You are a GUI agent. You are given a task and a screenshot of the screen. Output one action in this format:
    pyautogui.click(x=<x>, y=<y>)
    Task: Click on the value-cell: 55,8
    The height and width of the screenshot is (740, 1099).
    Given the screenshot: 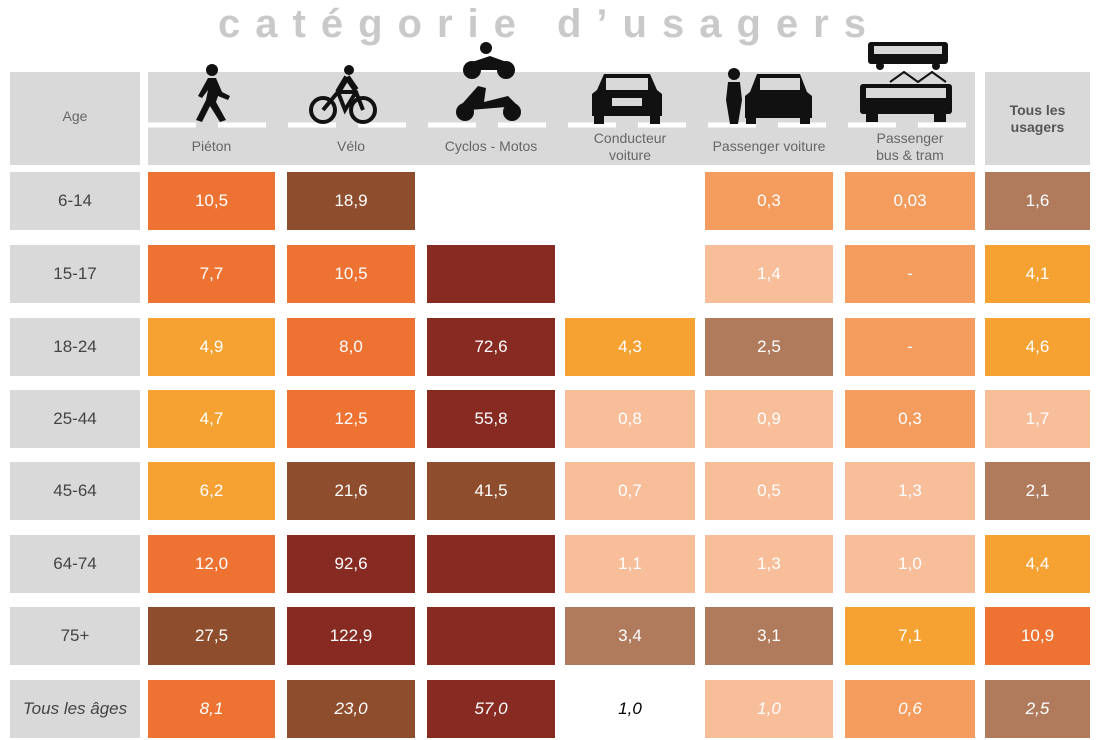 What is the action you would take?
    pyautogui.click(x=491, y=419)
    